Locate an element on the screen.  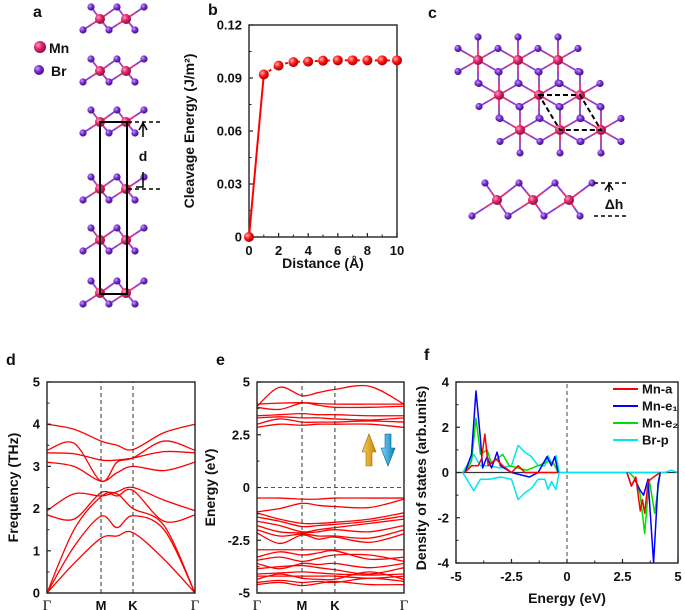
y-tick-label: -2 is located at coordinates (443, 517).